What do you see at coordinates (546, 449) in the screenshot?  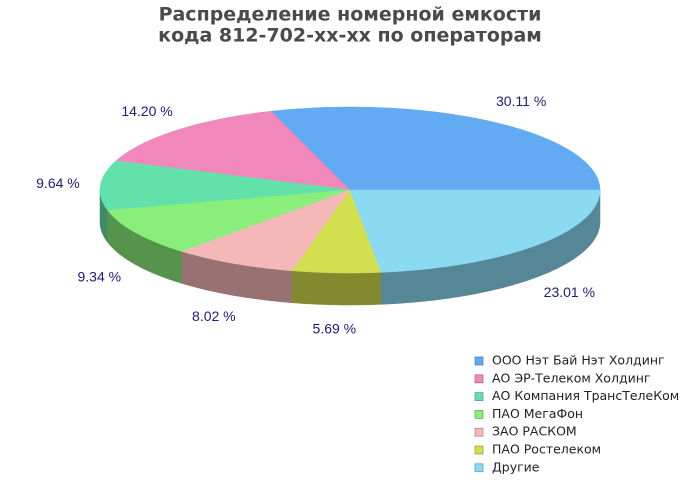 I see `legend-label: ПАО Ростелеком` at bounding box center [546, 449].